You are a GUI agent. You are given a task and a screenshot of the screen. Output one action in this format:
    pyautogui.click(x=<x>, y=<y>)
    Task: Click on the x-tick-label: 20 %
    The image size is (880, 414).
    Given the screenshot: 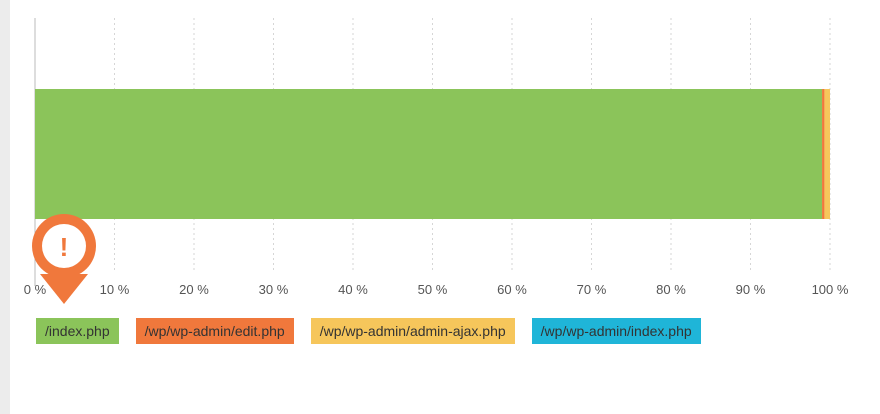 What is the action you would take?
    pyautogui.click(x=194, y=289)
    